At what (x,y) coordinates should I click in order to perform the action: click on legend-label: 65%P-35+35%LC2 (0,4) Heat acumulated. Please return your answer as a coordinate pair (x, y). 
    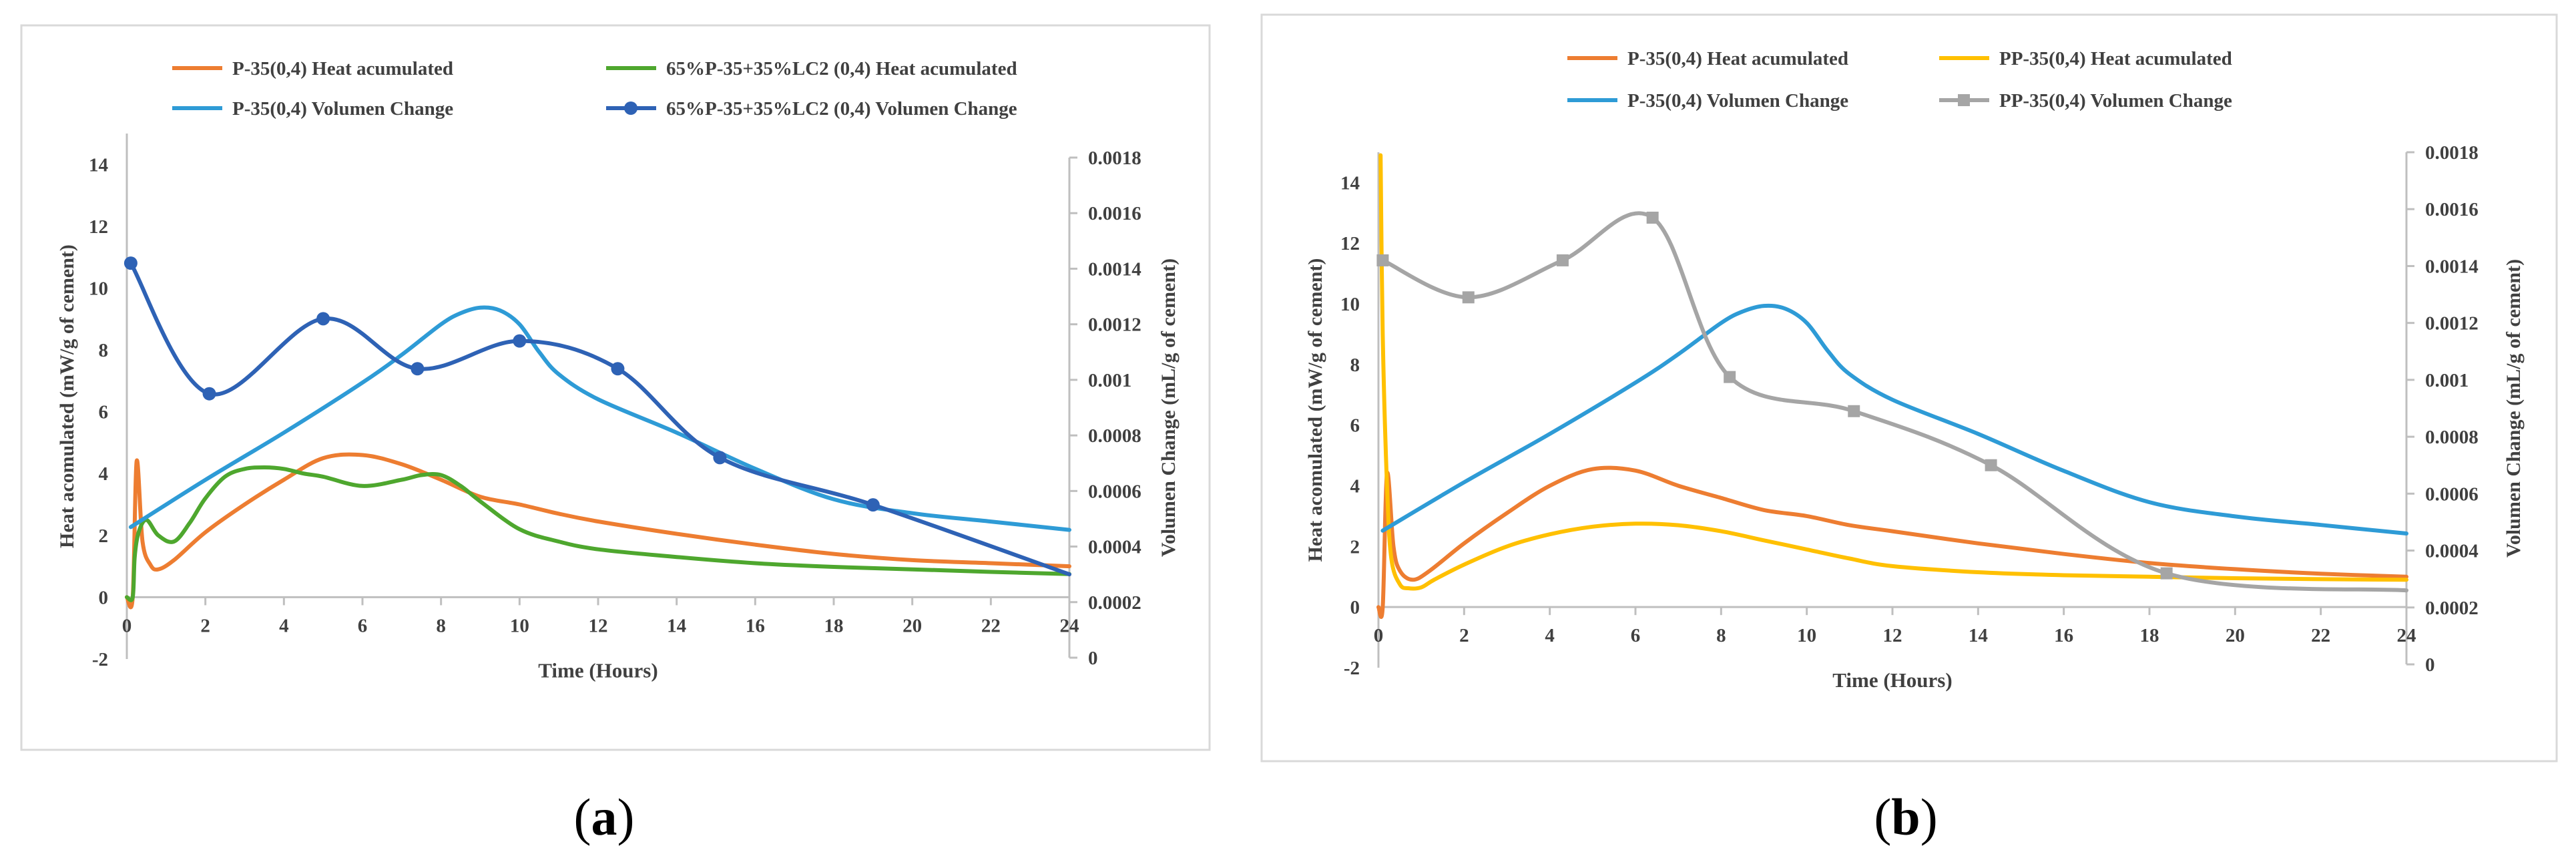
    Looking at the image, I should click on (841, 68).